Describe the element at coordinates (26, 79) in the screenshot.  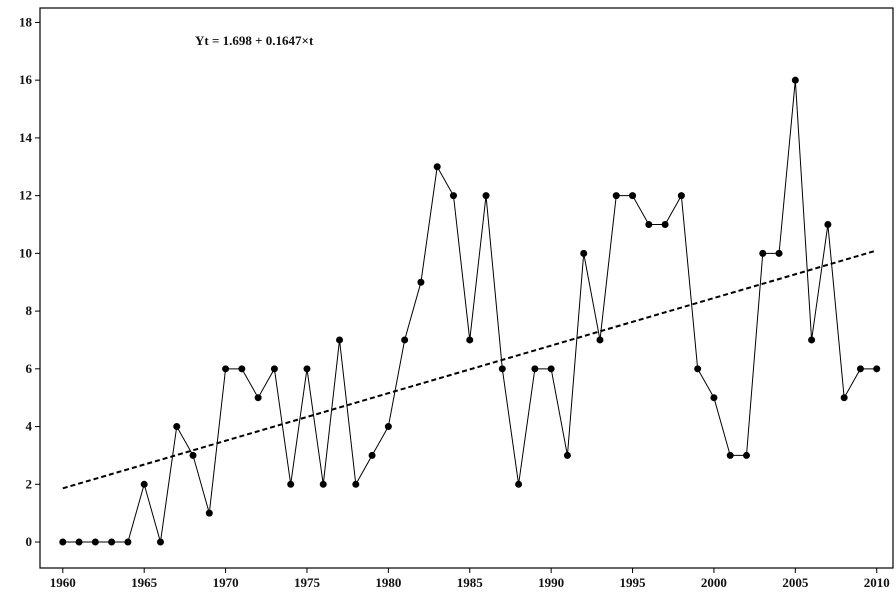
I see `y-tick-label: 16` at that location.